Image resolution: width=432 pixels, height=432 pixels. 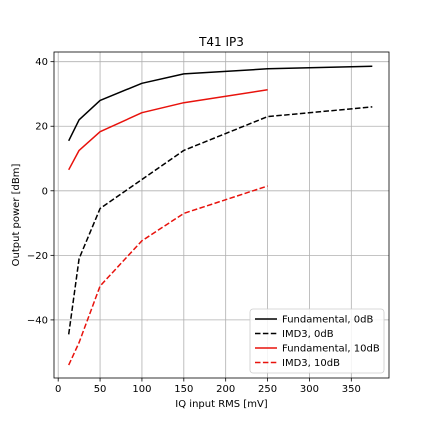 I want to click on x-tick-label: 150, so click(x=183, y=389).